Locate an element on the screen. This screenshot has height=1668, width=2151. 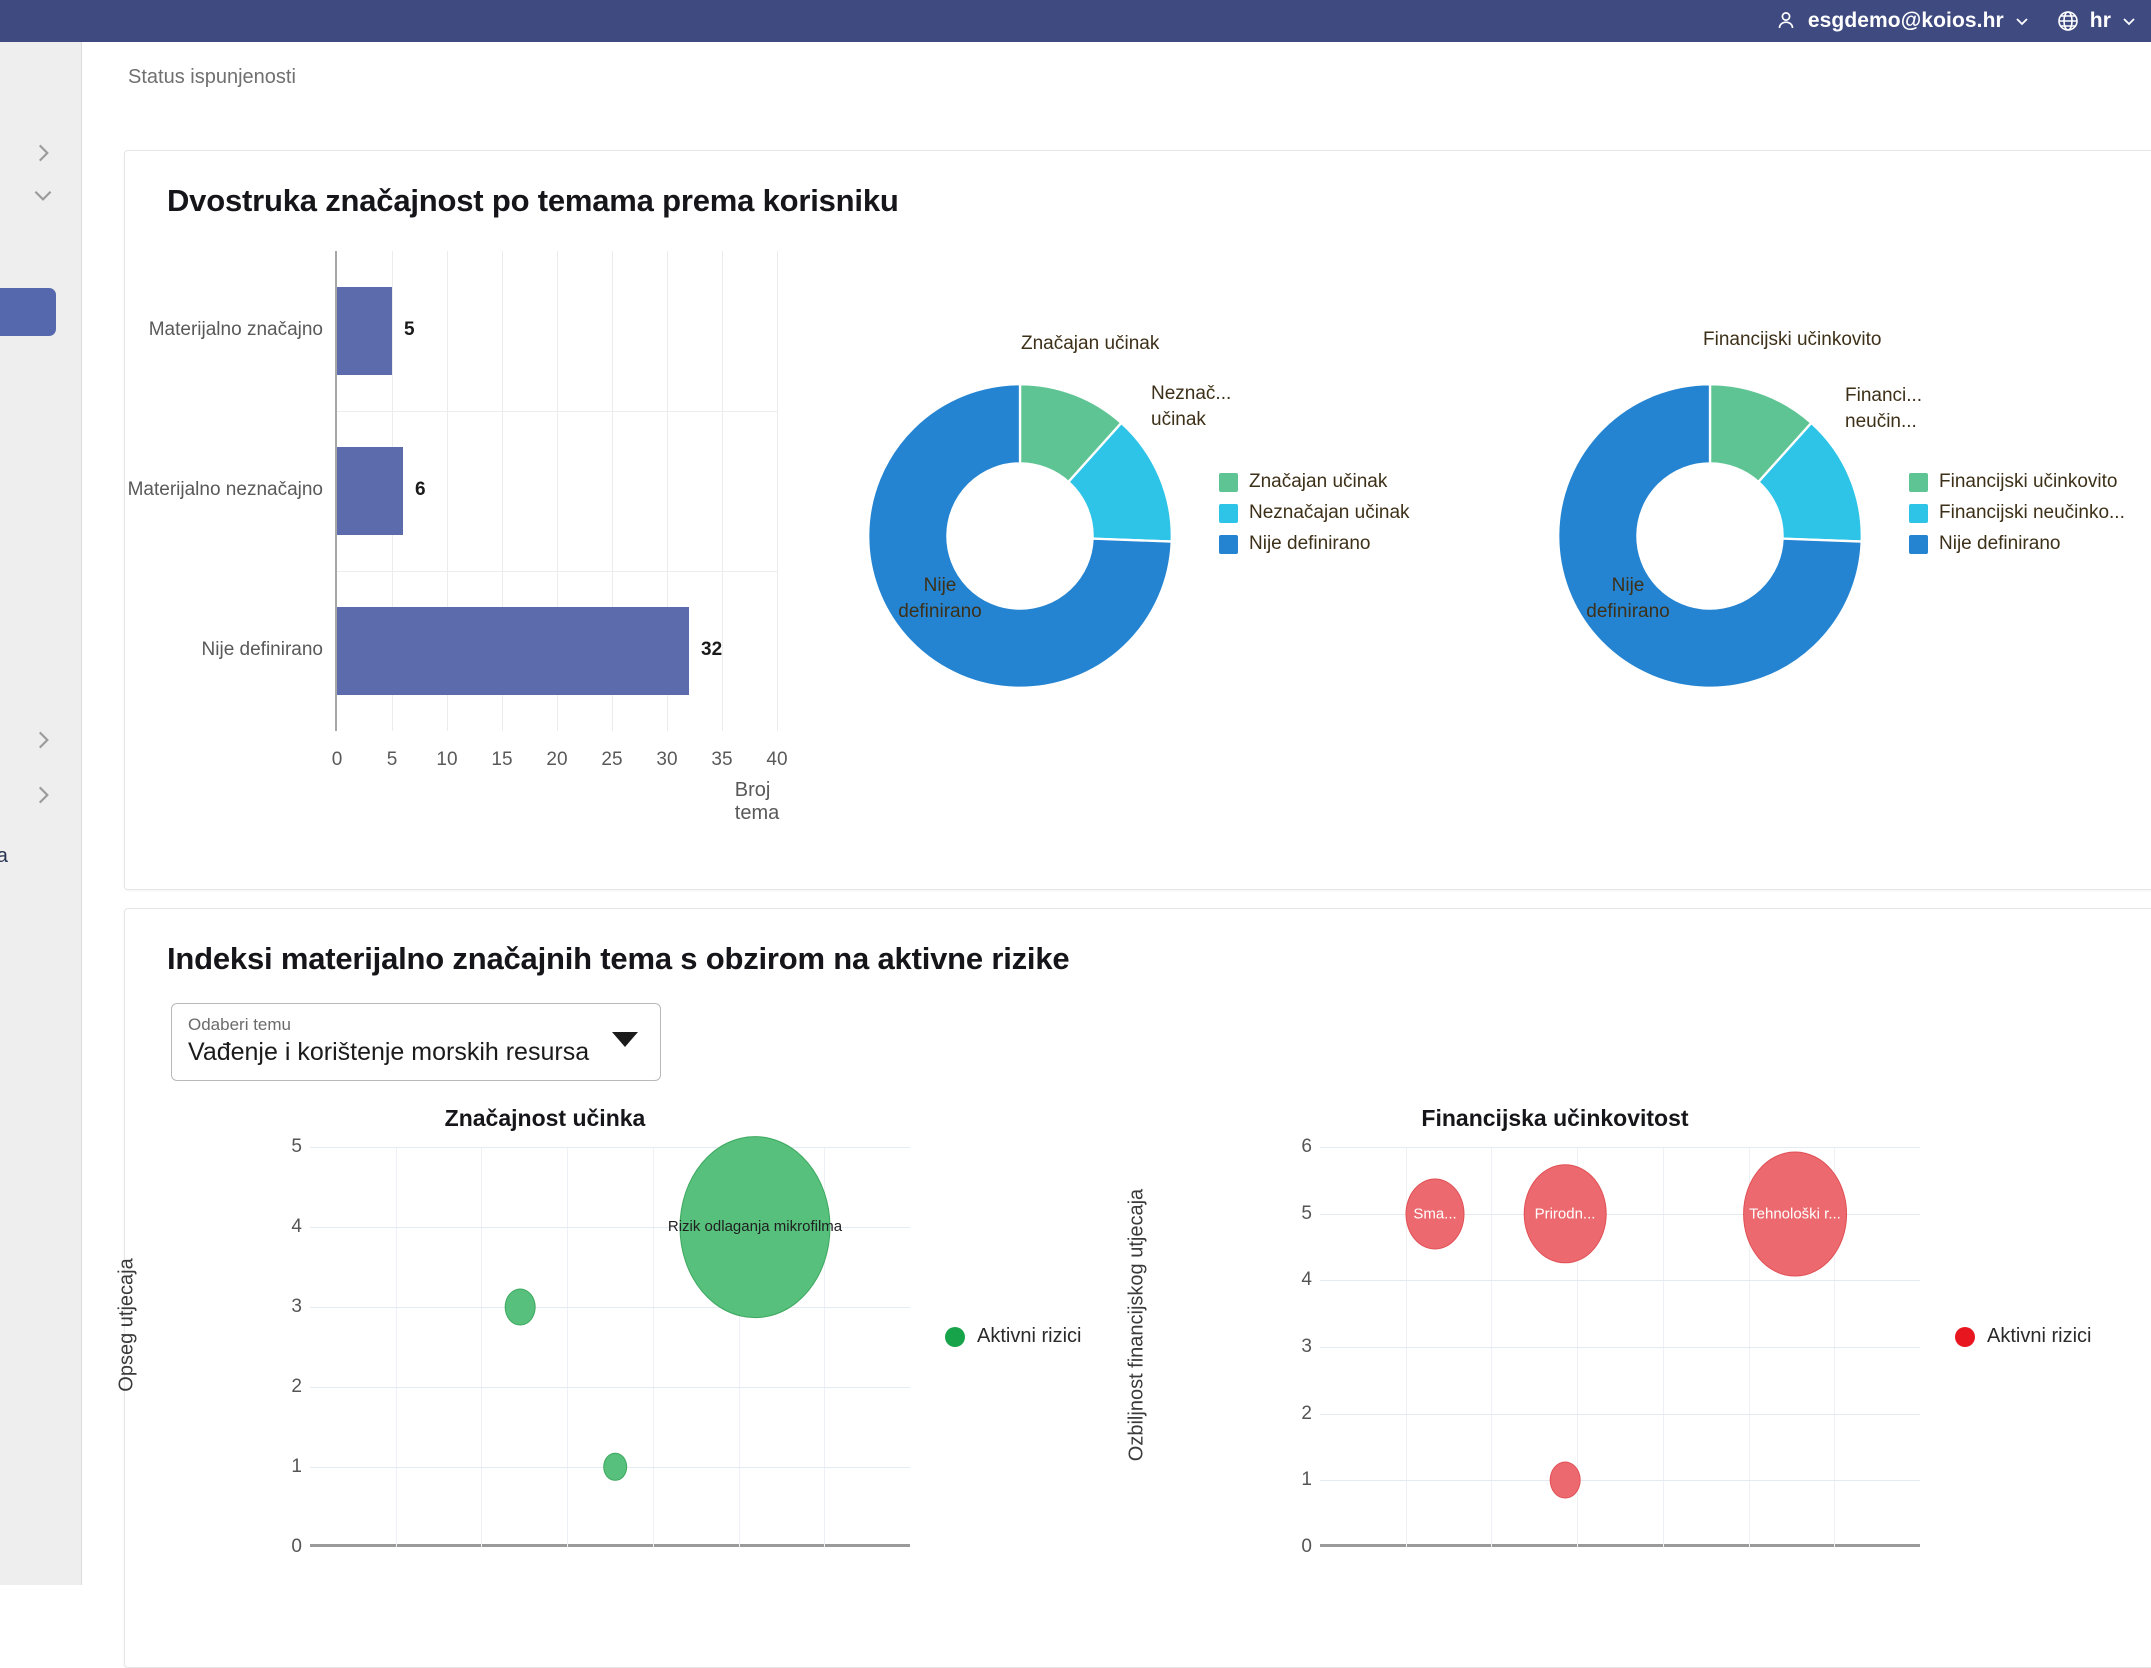
y-tick-label: 2 is located at coordinates (296, 1386).